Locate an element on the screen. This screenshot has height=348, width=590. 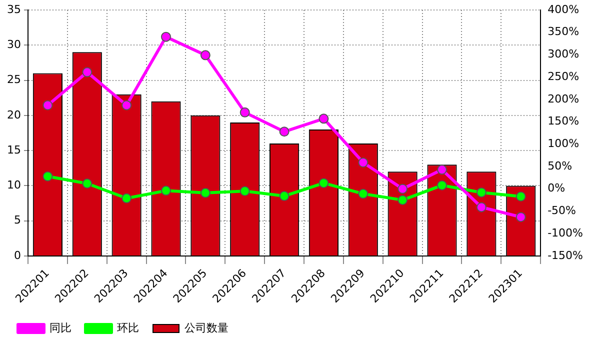
y2-tick-label: 250% is located at coordinates (564, 76).